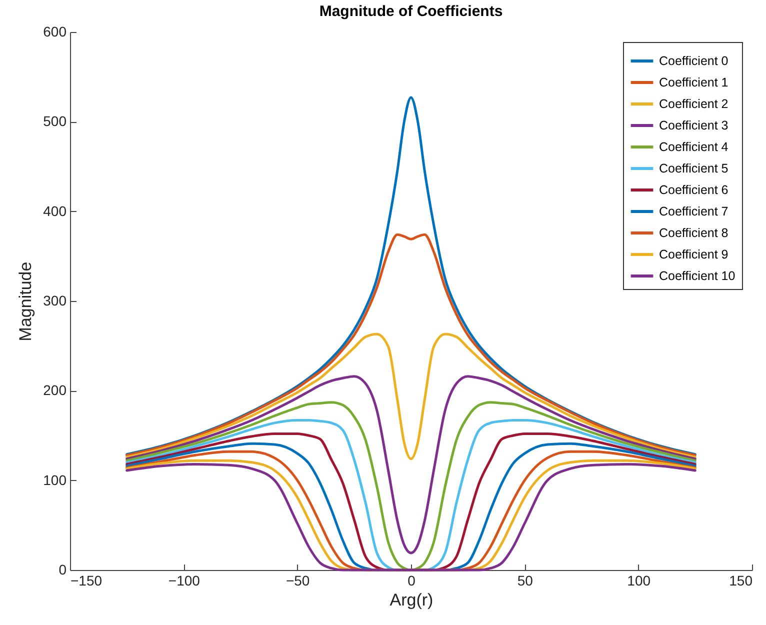 This screenshot has width=766, height=625. Describe the element at coordinates (412, 600) in the screenshot. I see `x-axis-title: Arg(r)` at that location.